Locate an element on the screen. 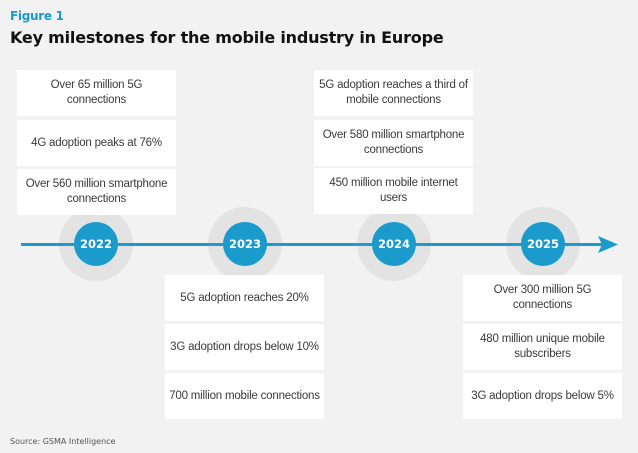 This screenshot has width=638, height=453. milestone-box: 3G adoption drops below 5% is located at coordinates (542, 396).